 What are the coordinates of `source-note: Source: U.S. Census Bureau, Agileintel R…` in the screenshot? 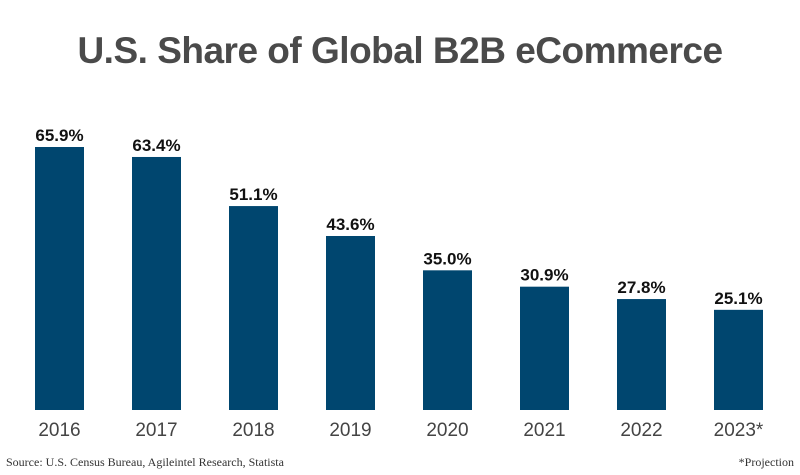 It's located at (145, 462).